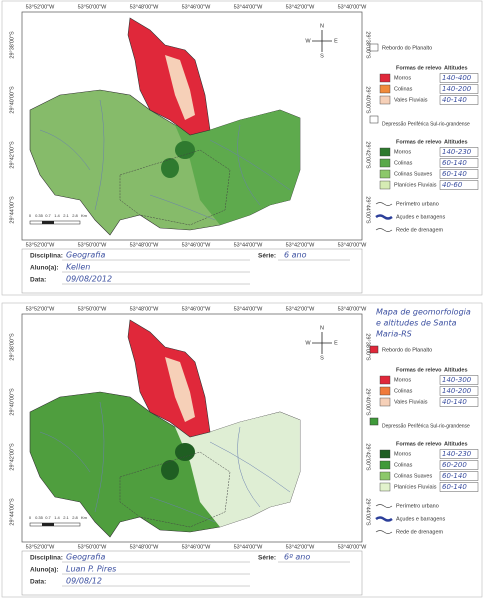  What do you see at coordinates (454, 174) in the screenshot?
I see `altitude-value: 60-140` at bounding box center [454, 174].